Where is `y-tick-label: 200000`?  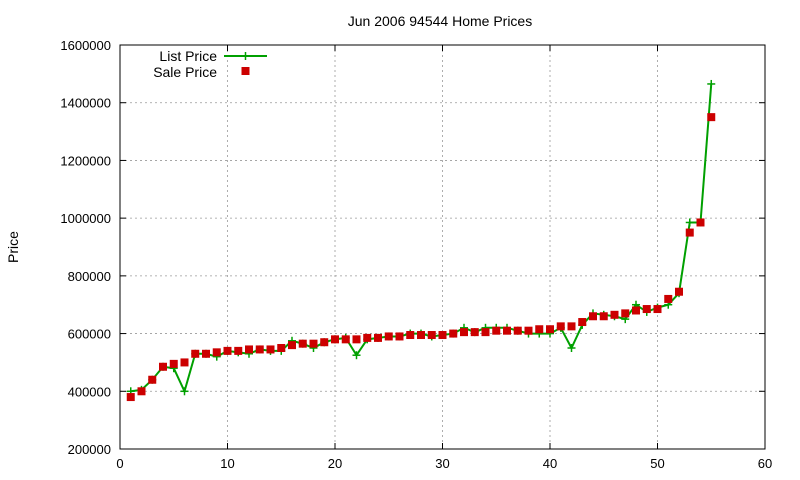
y-tick-label: 200000 is located at coordinates (89, 449).